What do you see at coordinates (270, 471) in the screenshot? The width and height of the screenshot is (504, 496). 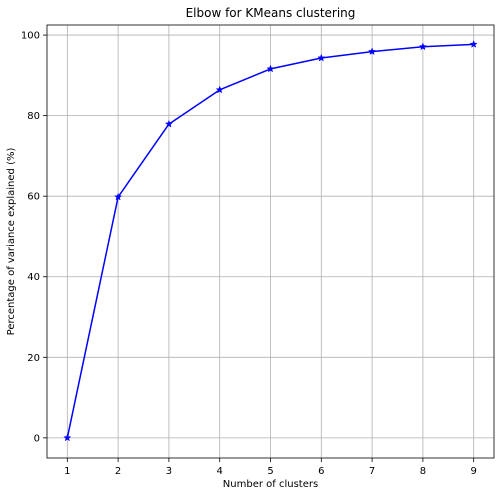 I see `x-tick-label: 5` at bounding box center [270, 471].